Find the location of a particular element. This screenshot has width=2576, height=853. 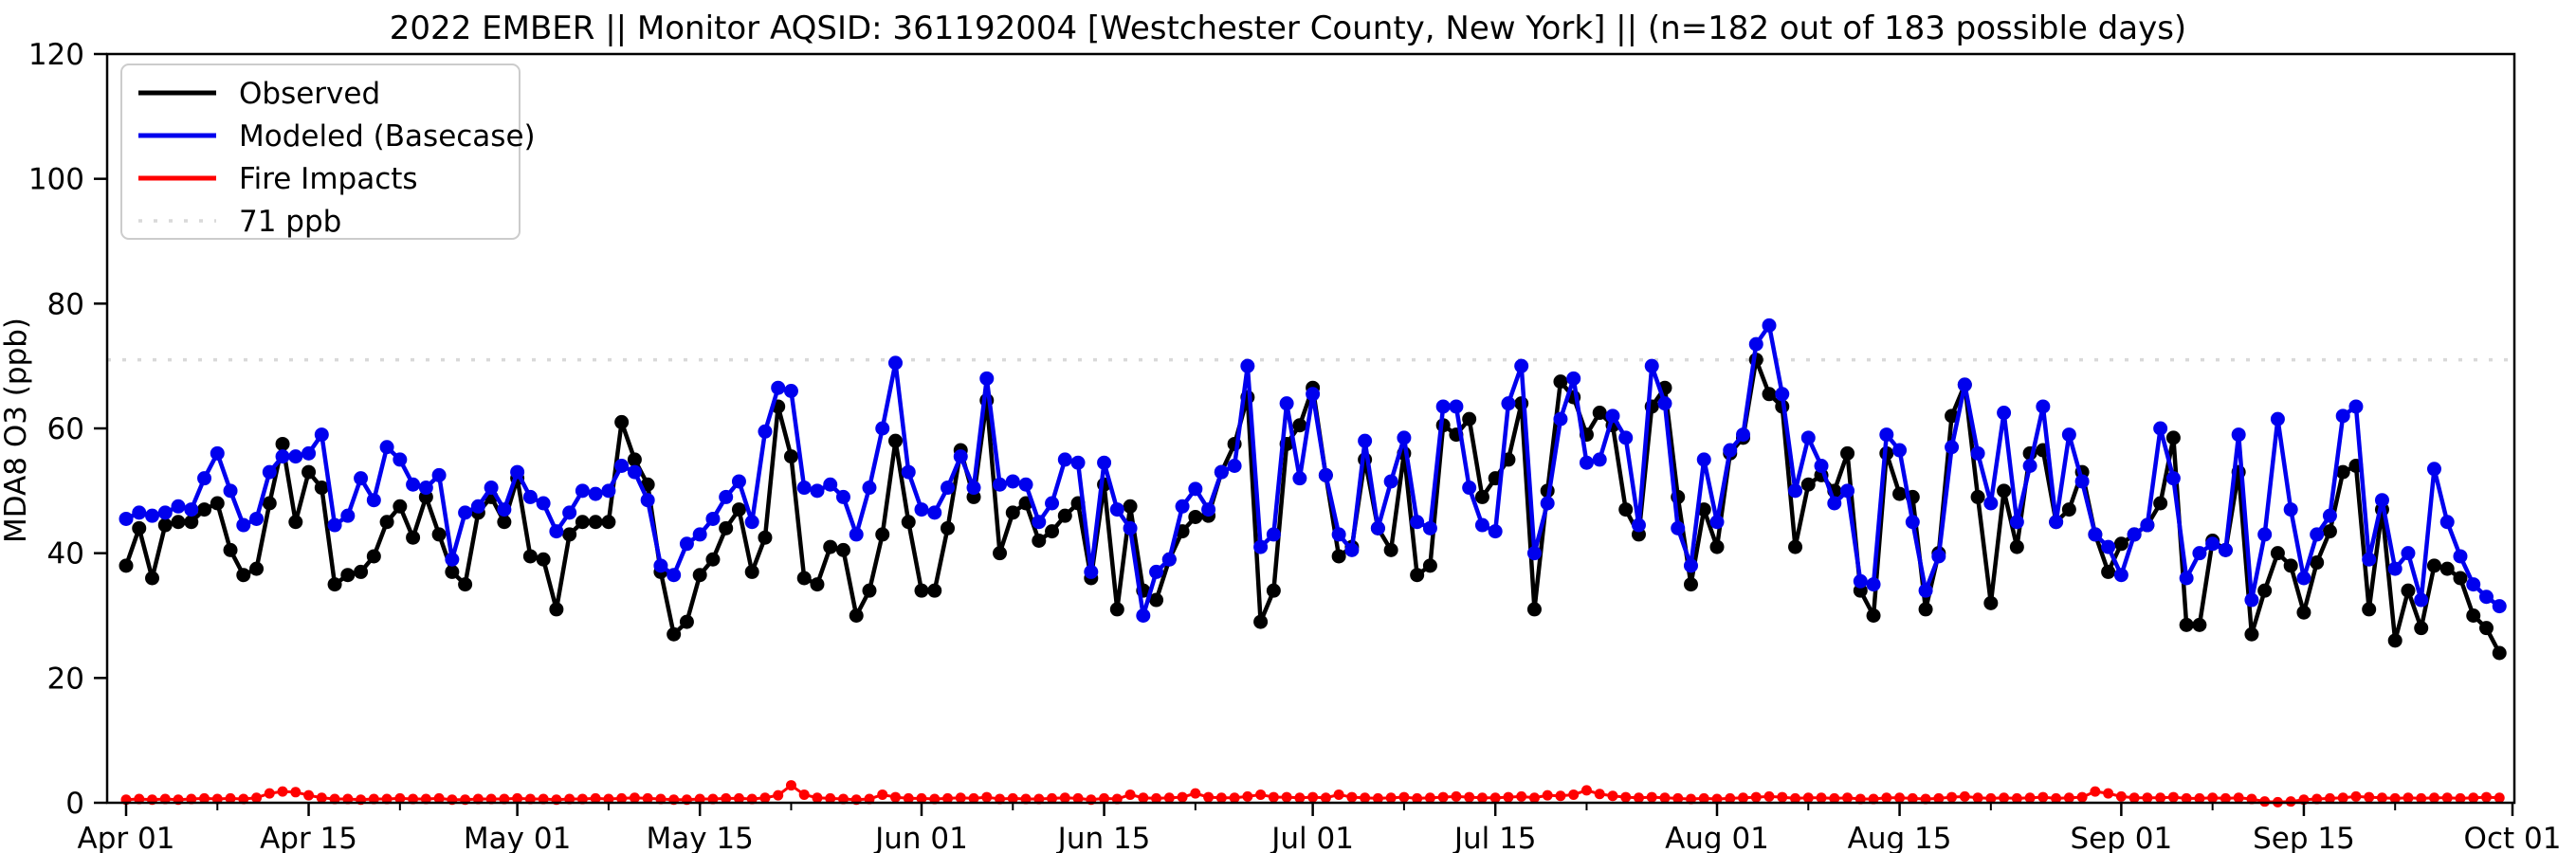

legend-label-modeled-basecase: Modeled (Basecase) is located at coordinates (387, 136).